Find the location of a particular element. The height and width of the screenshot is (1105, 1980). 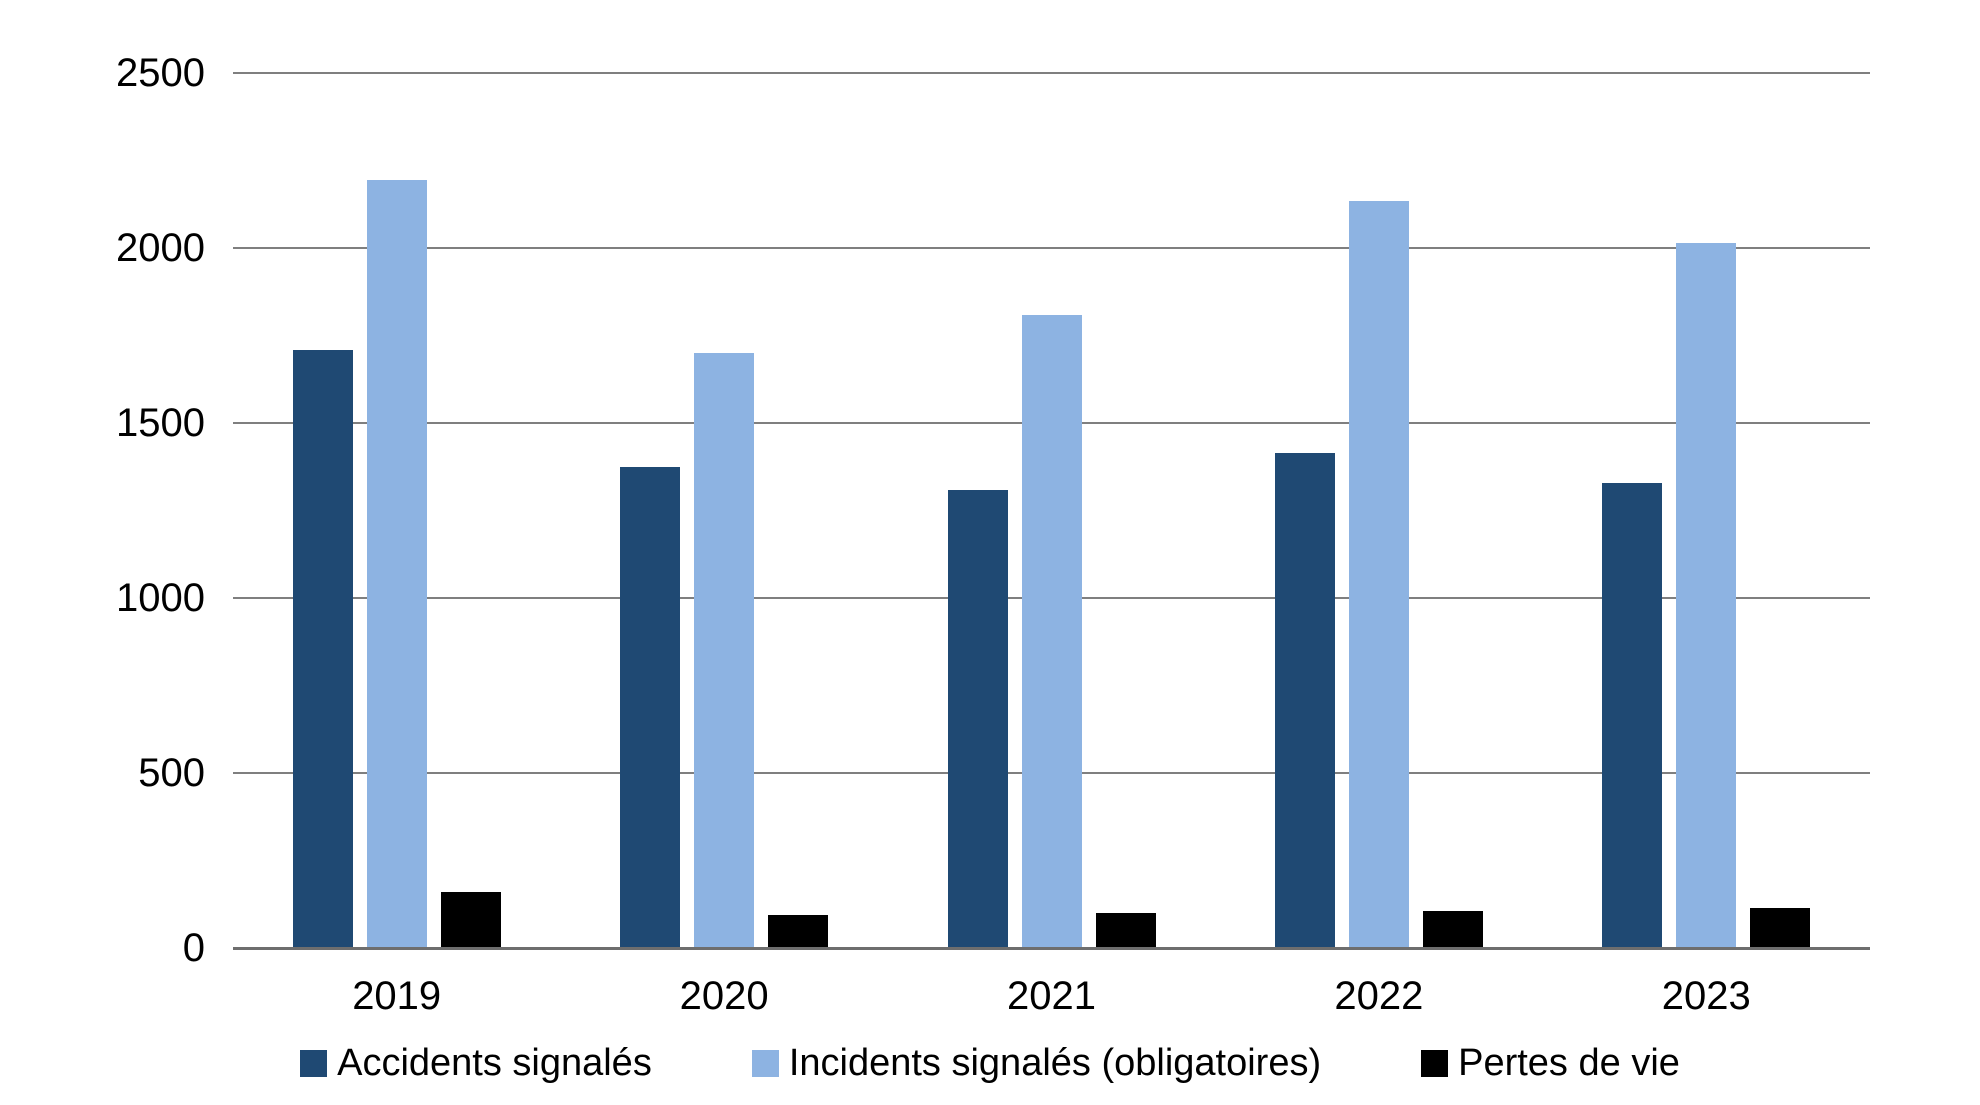

x-axis-baseline is located at coordinates (1051, 948).